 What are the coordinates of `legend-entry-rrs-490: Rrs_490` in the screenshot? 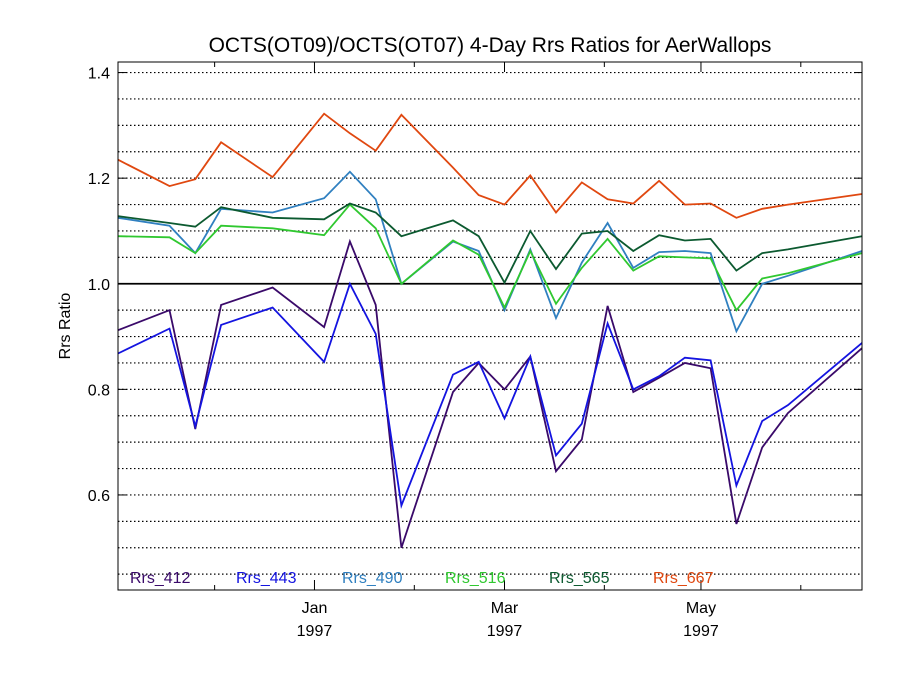 It's located at (372, 578).